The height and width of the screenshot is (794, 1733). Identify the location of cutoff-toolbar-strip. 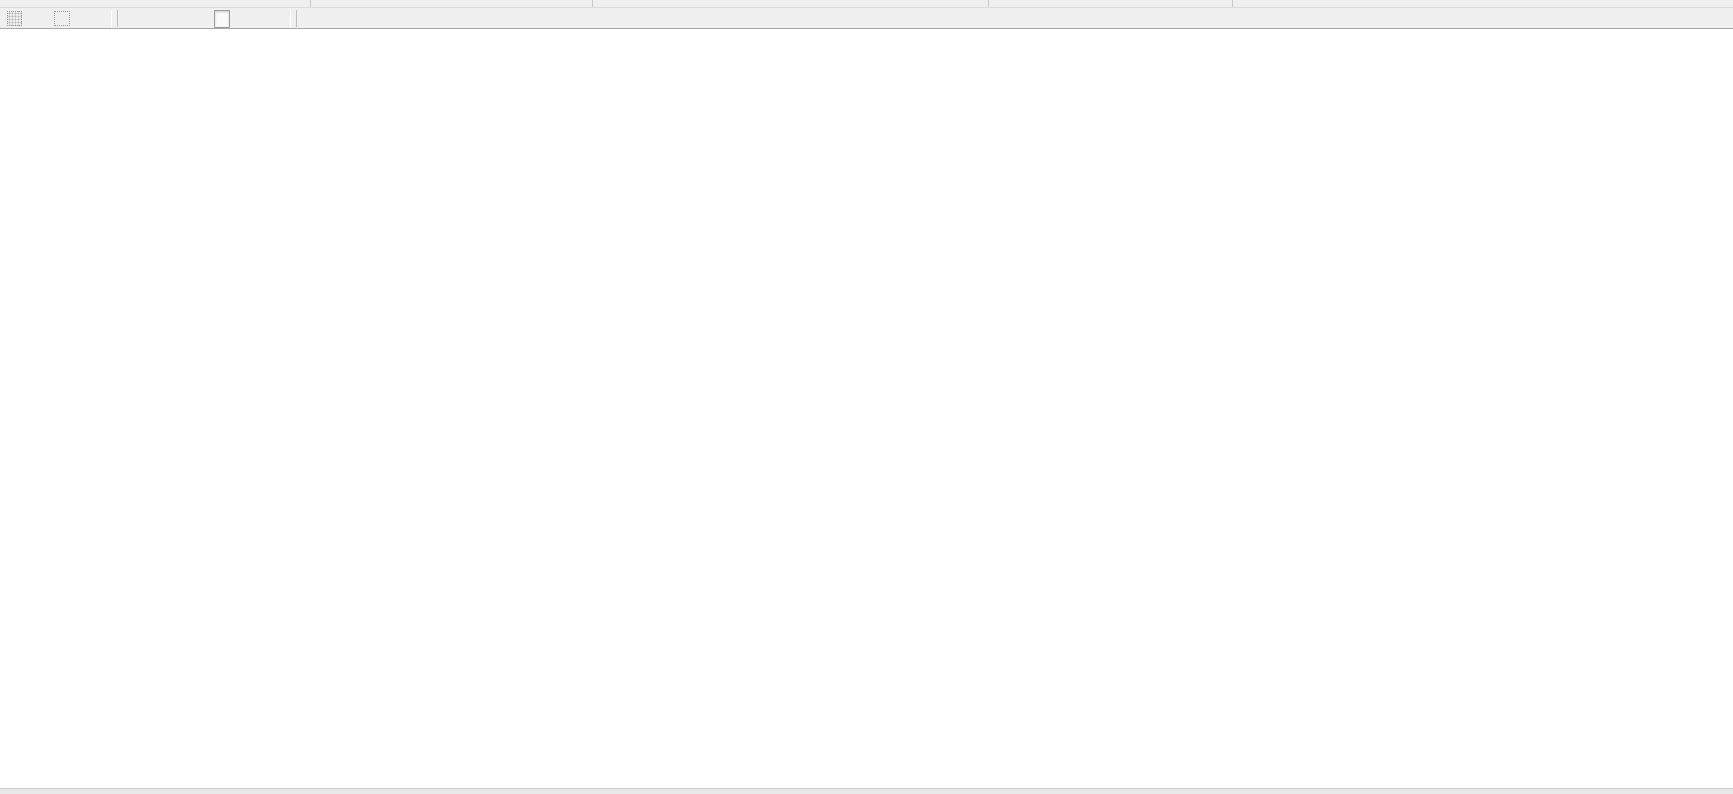
(866, 4).